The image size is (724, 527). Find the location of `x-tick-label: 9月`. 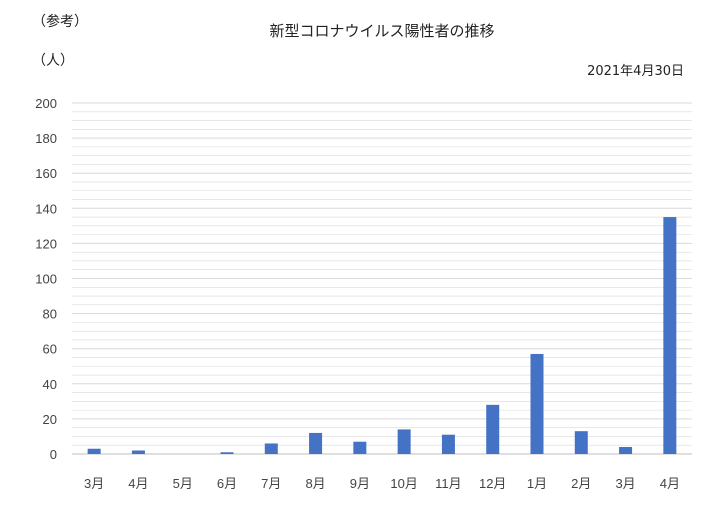

x-tick-label: 9月 is located at coordinates (360, 483).